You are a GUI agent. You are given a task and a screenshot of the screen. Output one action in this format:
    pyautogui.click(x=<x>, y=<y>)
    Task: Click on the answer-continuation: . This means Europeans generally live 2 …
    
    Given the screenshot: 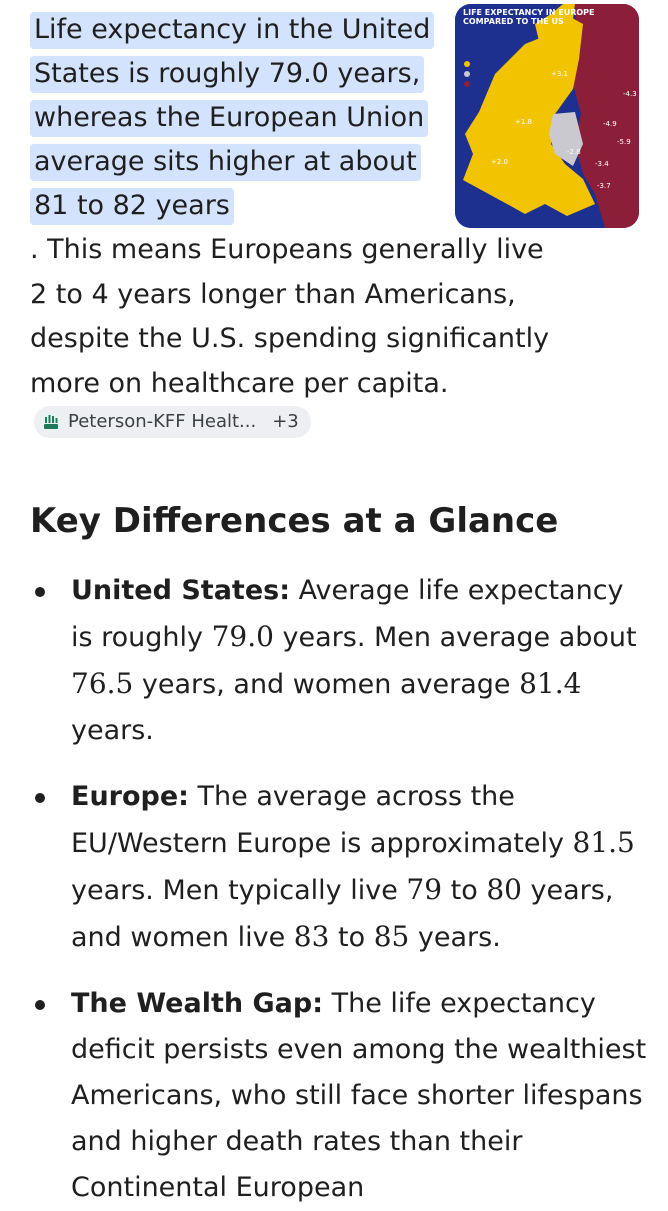 What is the action you would take?
    pyautogui.click(x=290, y=339)
    